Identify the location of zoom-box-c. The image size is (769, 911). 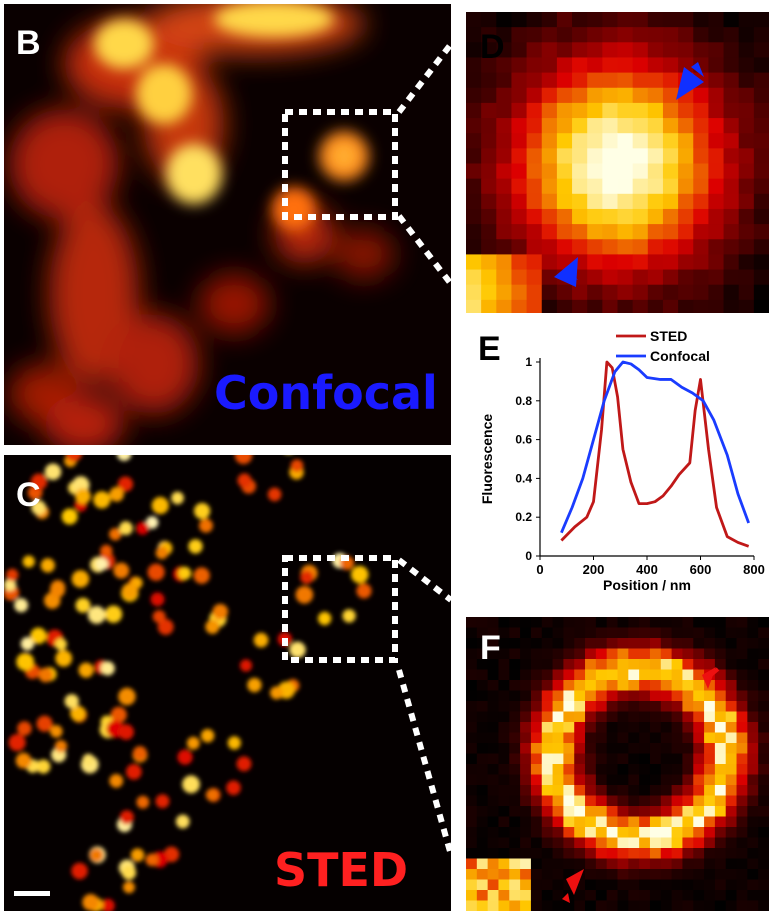
(340, 609).